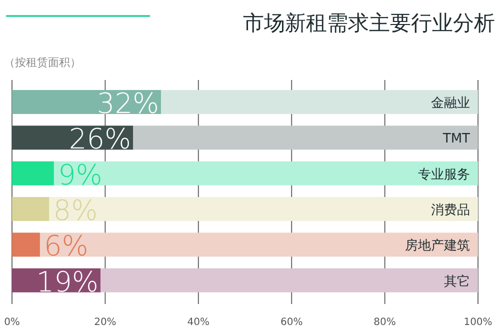 This screenshot has height=334, width=500. Describe the element at coordinates (80, 175) in the screenshot. I see `data-label: 9%` at that location.